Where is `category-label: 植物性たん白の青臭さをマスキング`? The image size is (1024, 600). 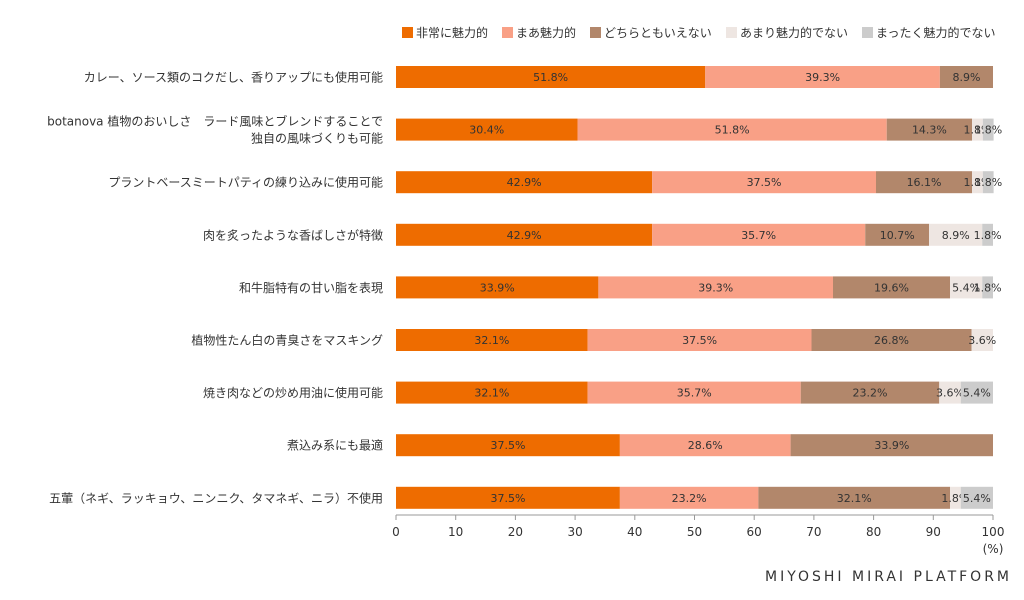 category-label: 植物性たん白の青臭さをマスキング is located at coordinates (287, 340).